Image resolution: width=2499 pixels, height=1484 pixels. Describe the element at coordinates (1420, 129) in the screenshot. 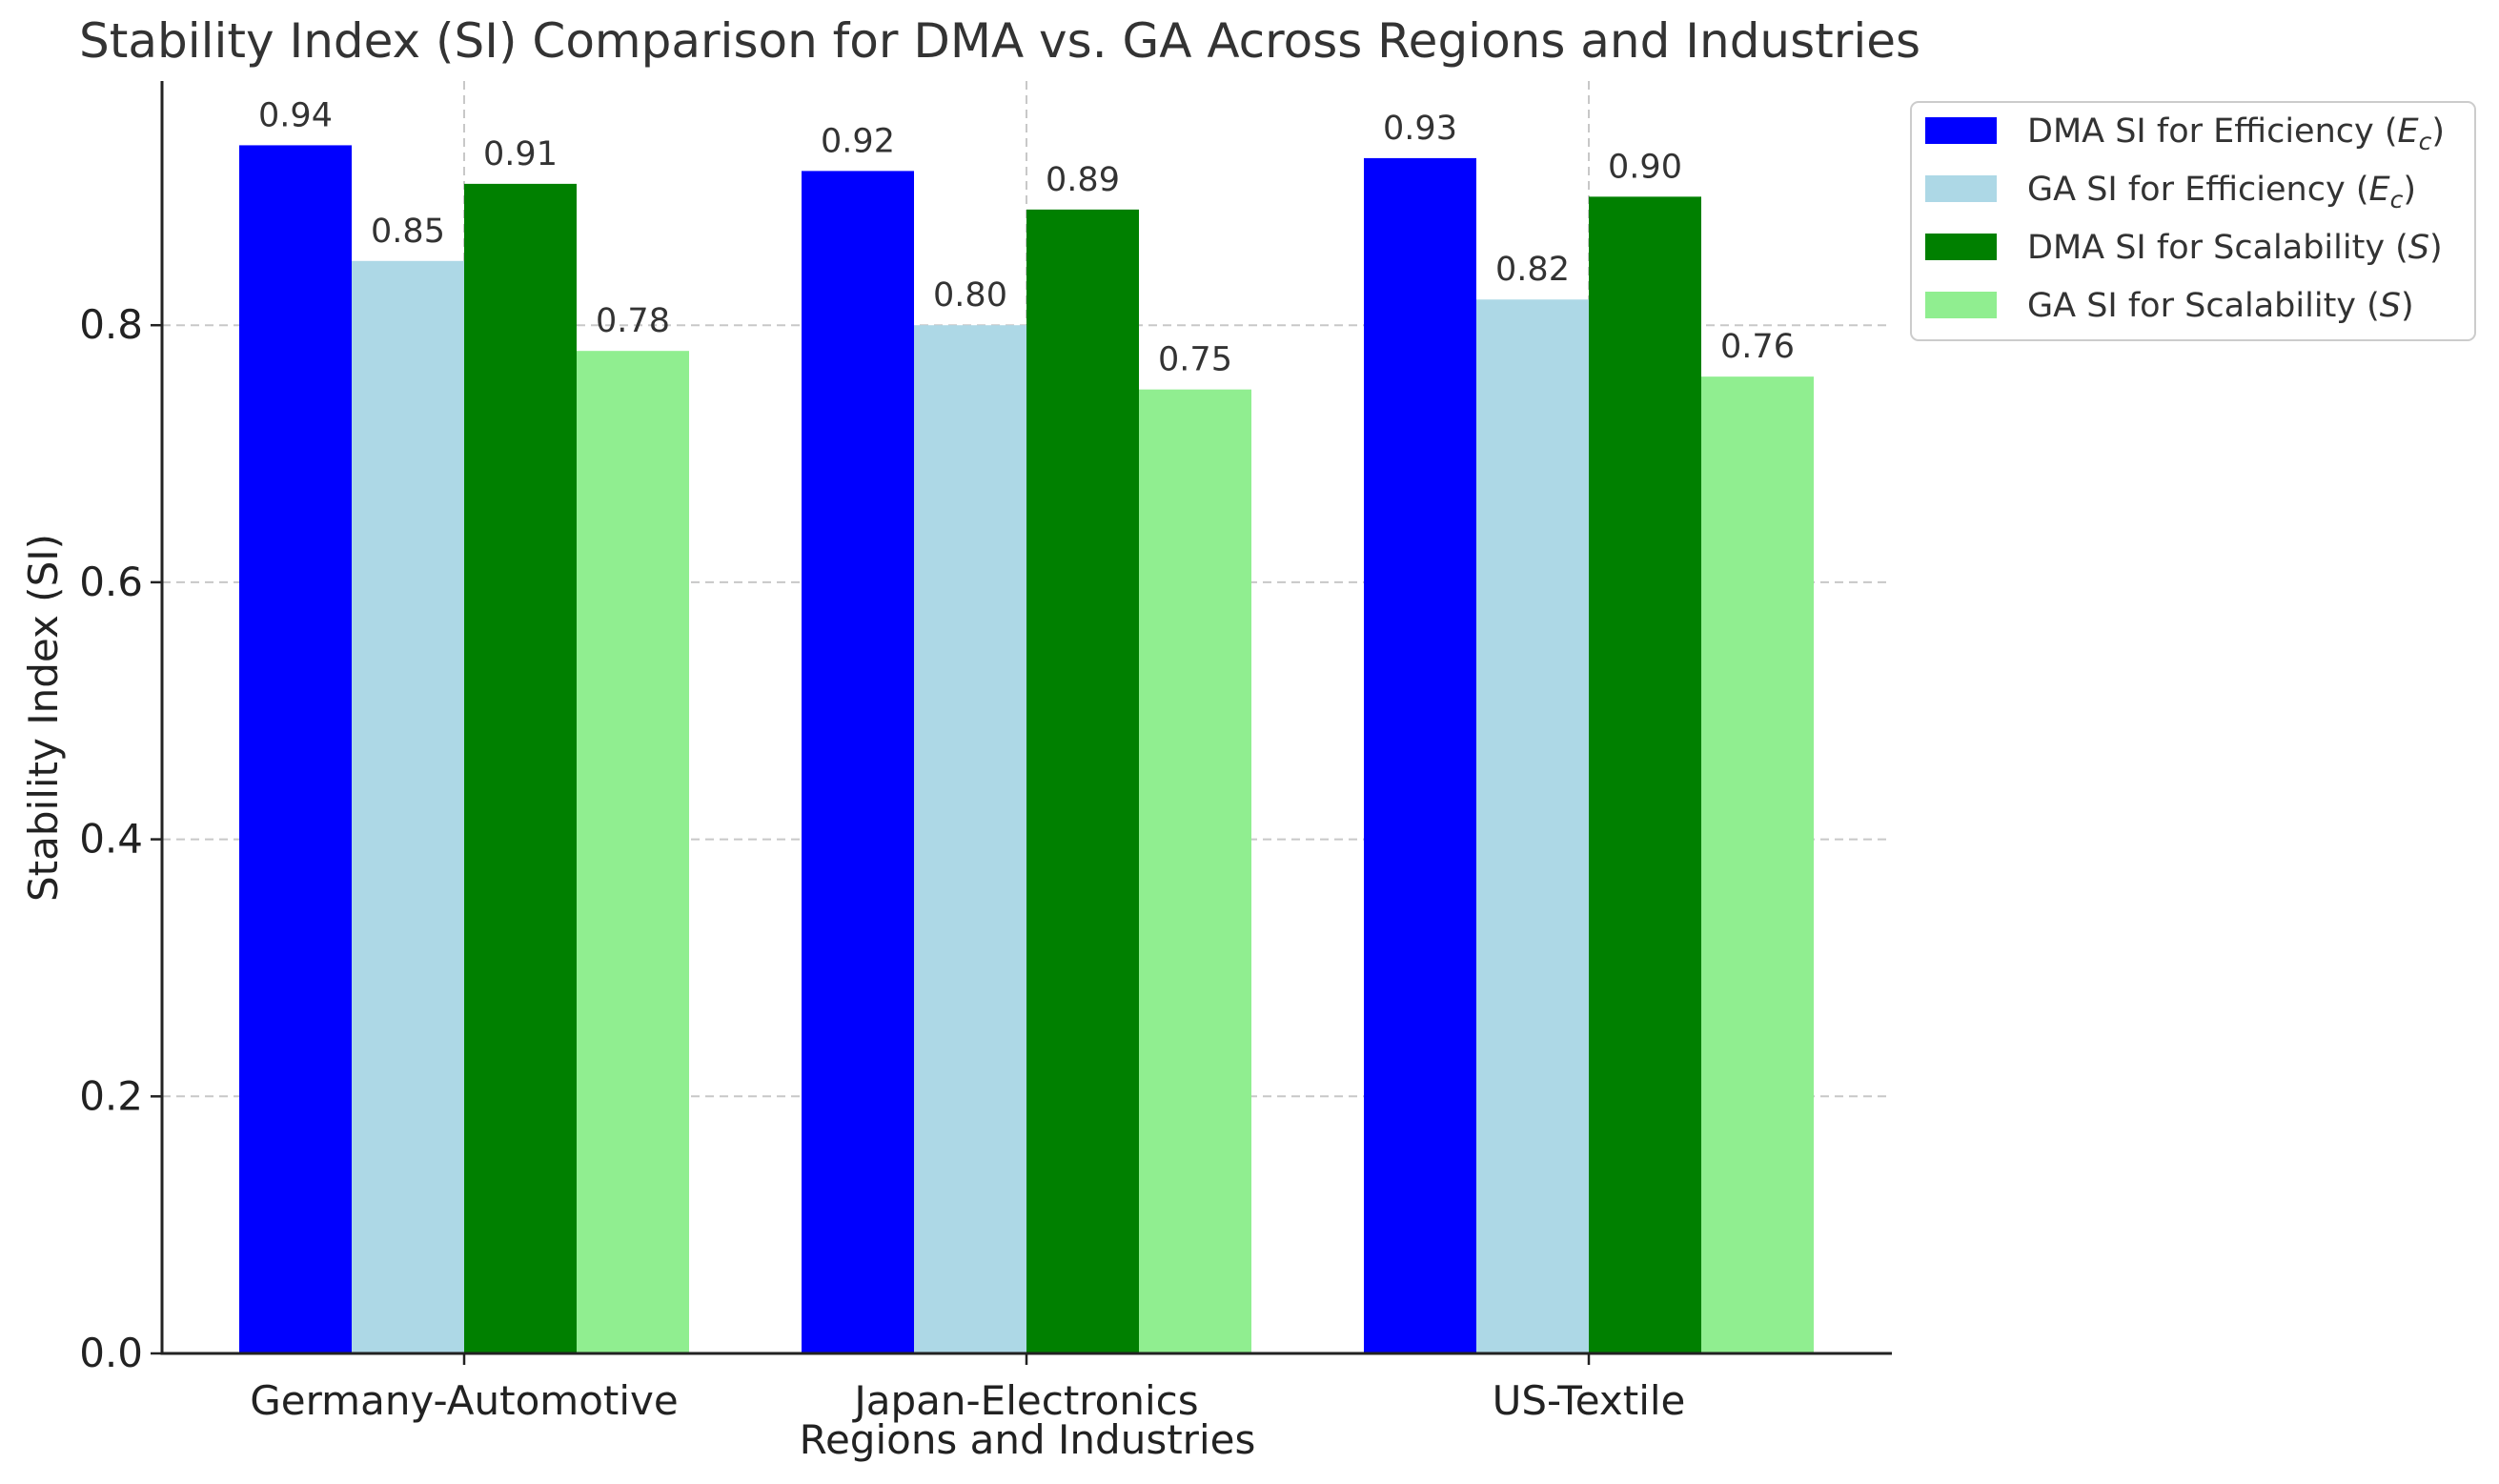

I see `data-label: 0.93` at that location.